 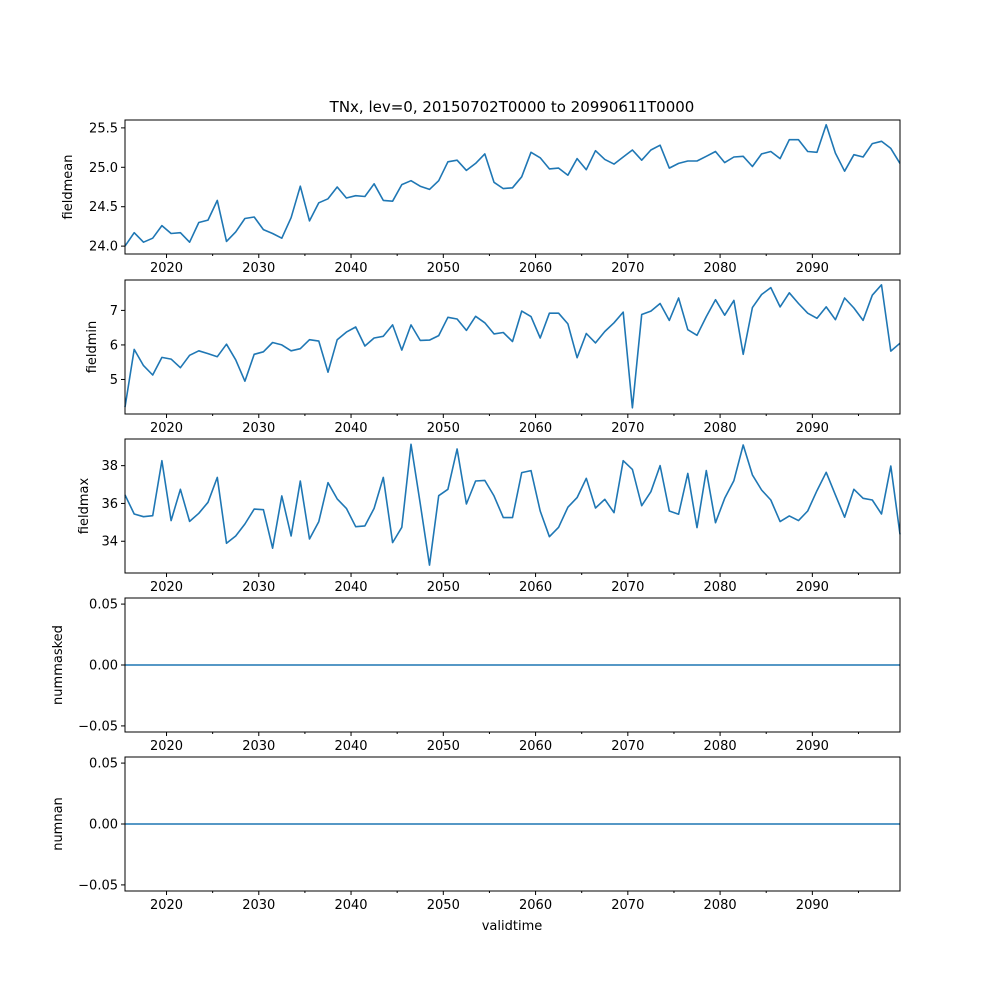 I want to click on y-axis-label: fieldmean, so click(x=68, y=187).